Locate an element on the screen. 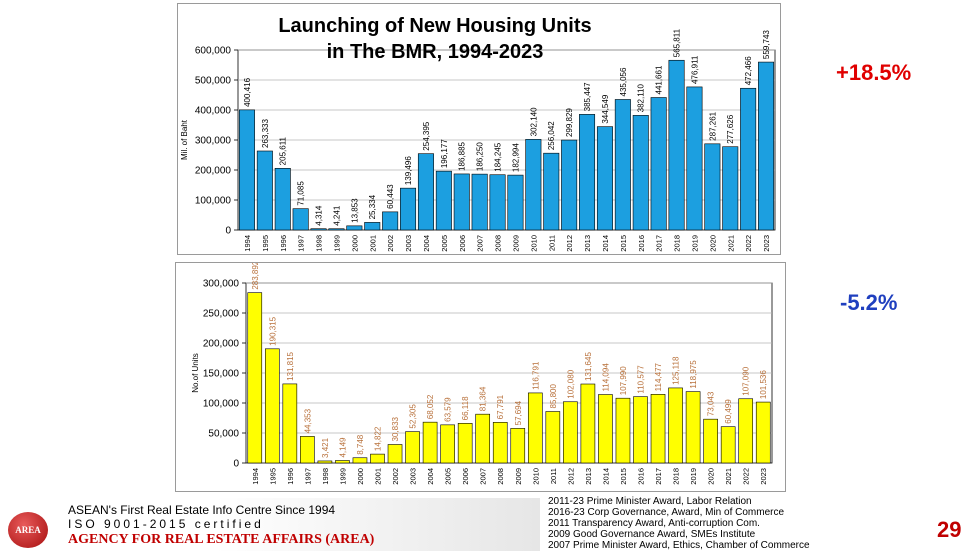  top-change-percent: +18.5% is located at coordinates (874, 72).